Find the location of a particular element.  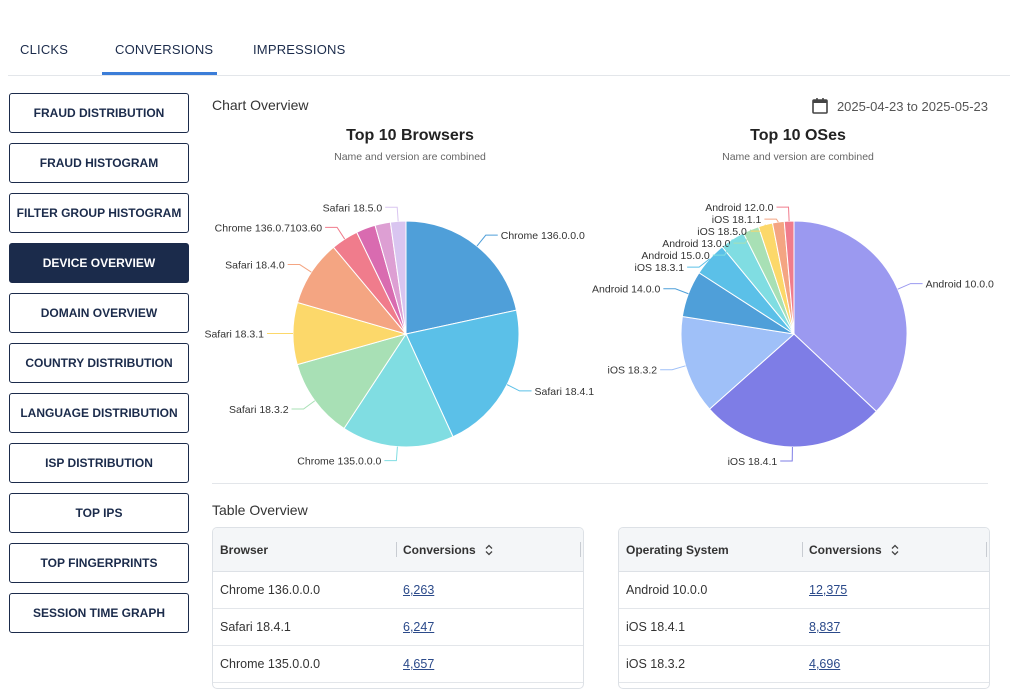

sidebar-button: LANGUAGE DISTRIBUTION is located at coordinates (99, 413).